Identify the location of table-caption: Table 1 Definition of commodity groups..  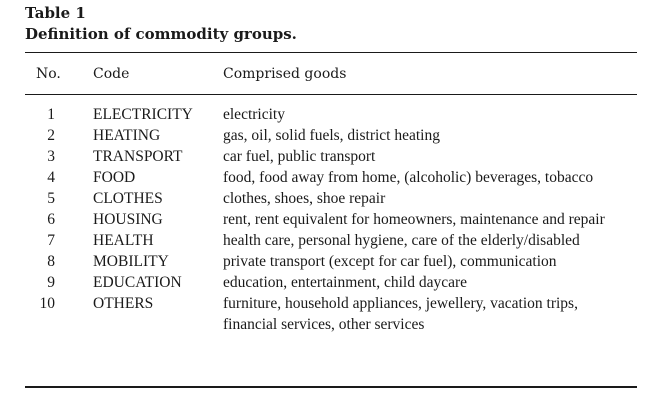
(161, 24).